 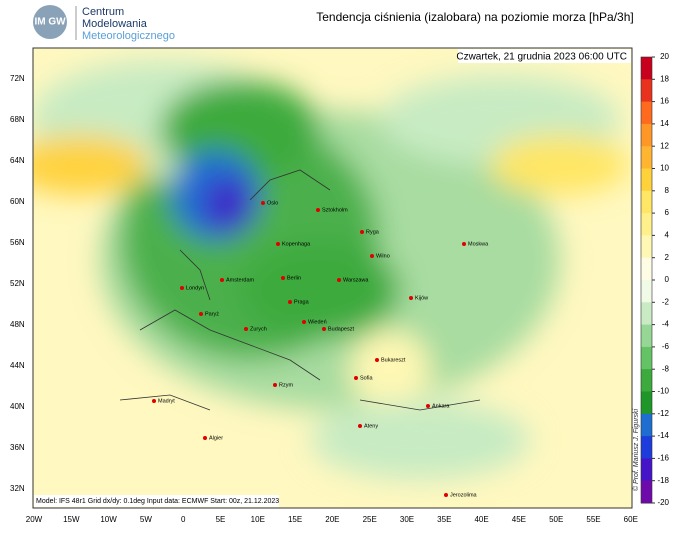 I want to click on colorbar-label: -20, so click(x=663, y=502).